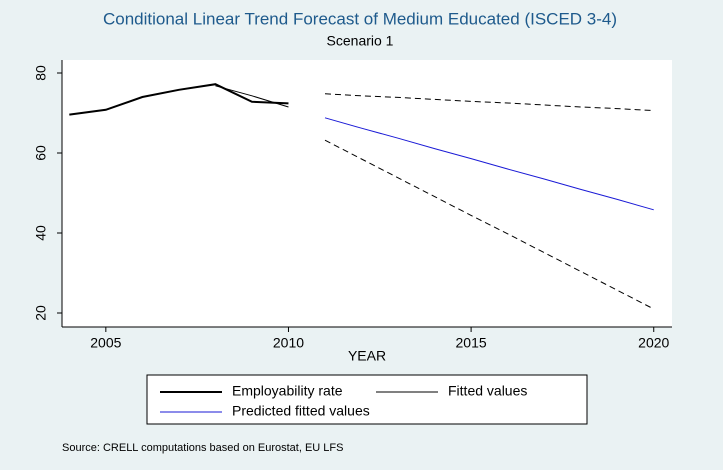  What do you see at coordinates (41, 313) in the screenshot?
I see `y-tick-label: 20` at bounding box center [41, 313].